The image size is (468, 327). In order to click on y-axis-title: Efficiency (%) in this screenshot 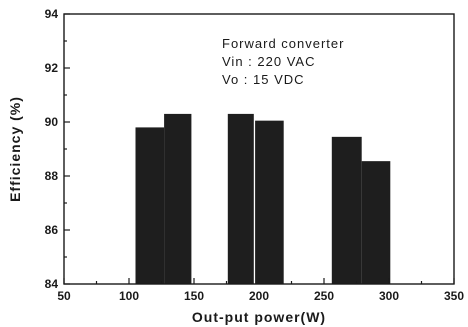, I will do `click(15, 149)`.